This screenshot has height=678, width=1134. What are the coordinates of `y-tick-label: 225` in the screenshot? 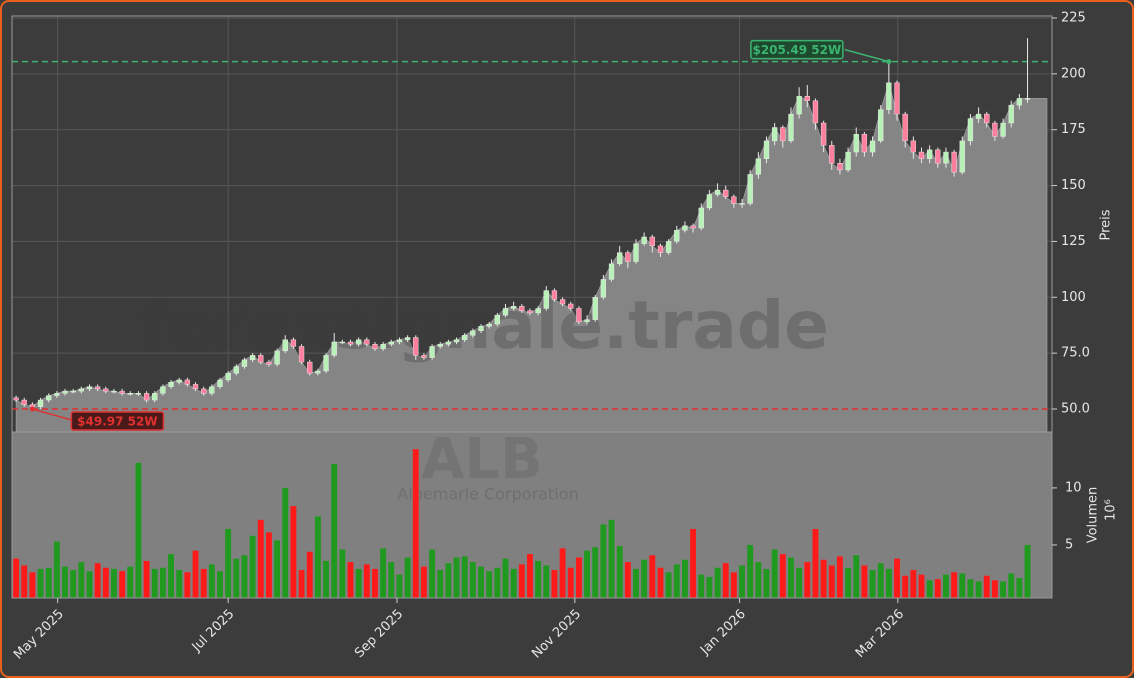 It's located at (1073, 18).